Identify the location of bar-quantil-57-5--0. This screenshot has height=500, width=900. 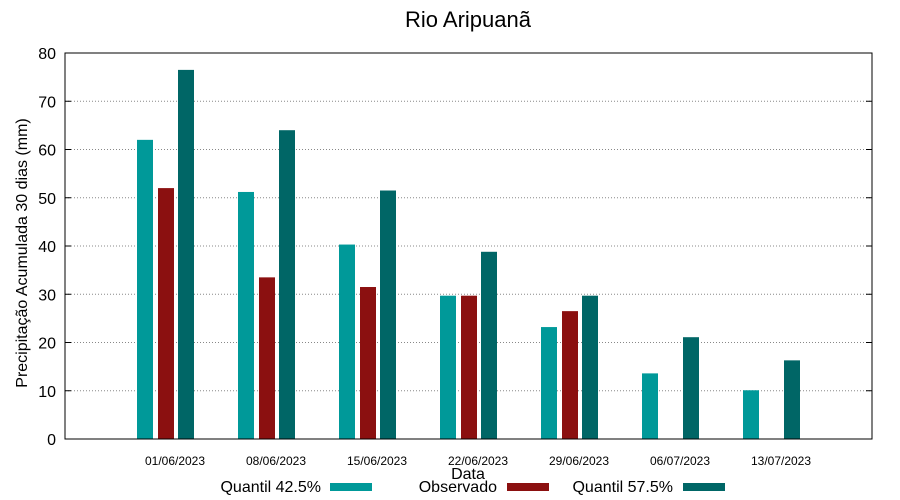
(186, 254).